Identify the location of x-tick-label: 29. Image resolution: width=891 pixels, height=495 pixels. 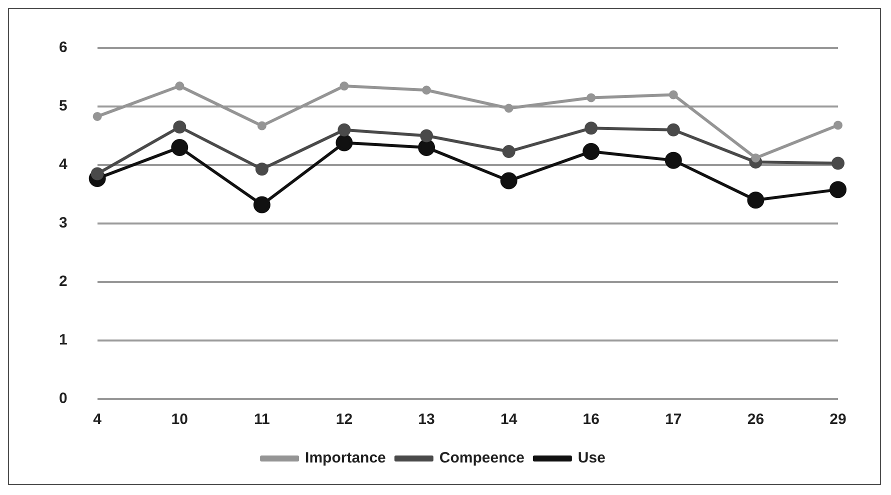
(838, 419).